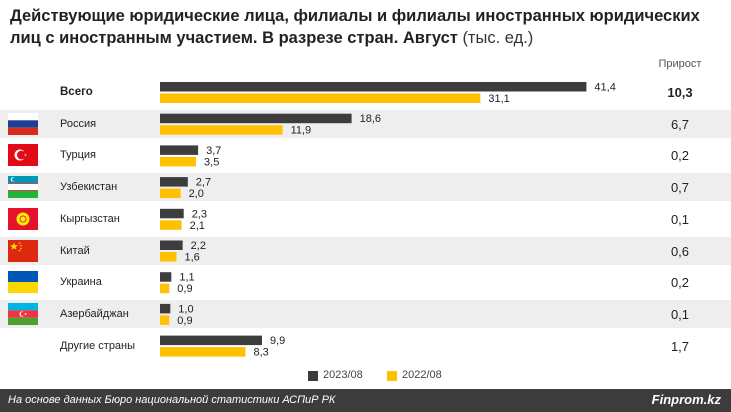  Describe the element at coordinates (89, 187) in the screenshot. I see `country-label: Узбекистан` at that location.